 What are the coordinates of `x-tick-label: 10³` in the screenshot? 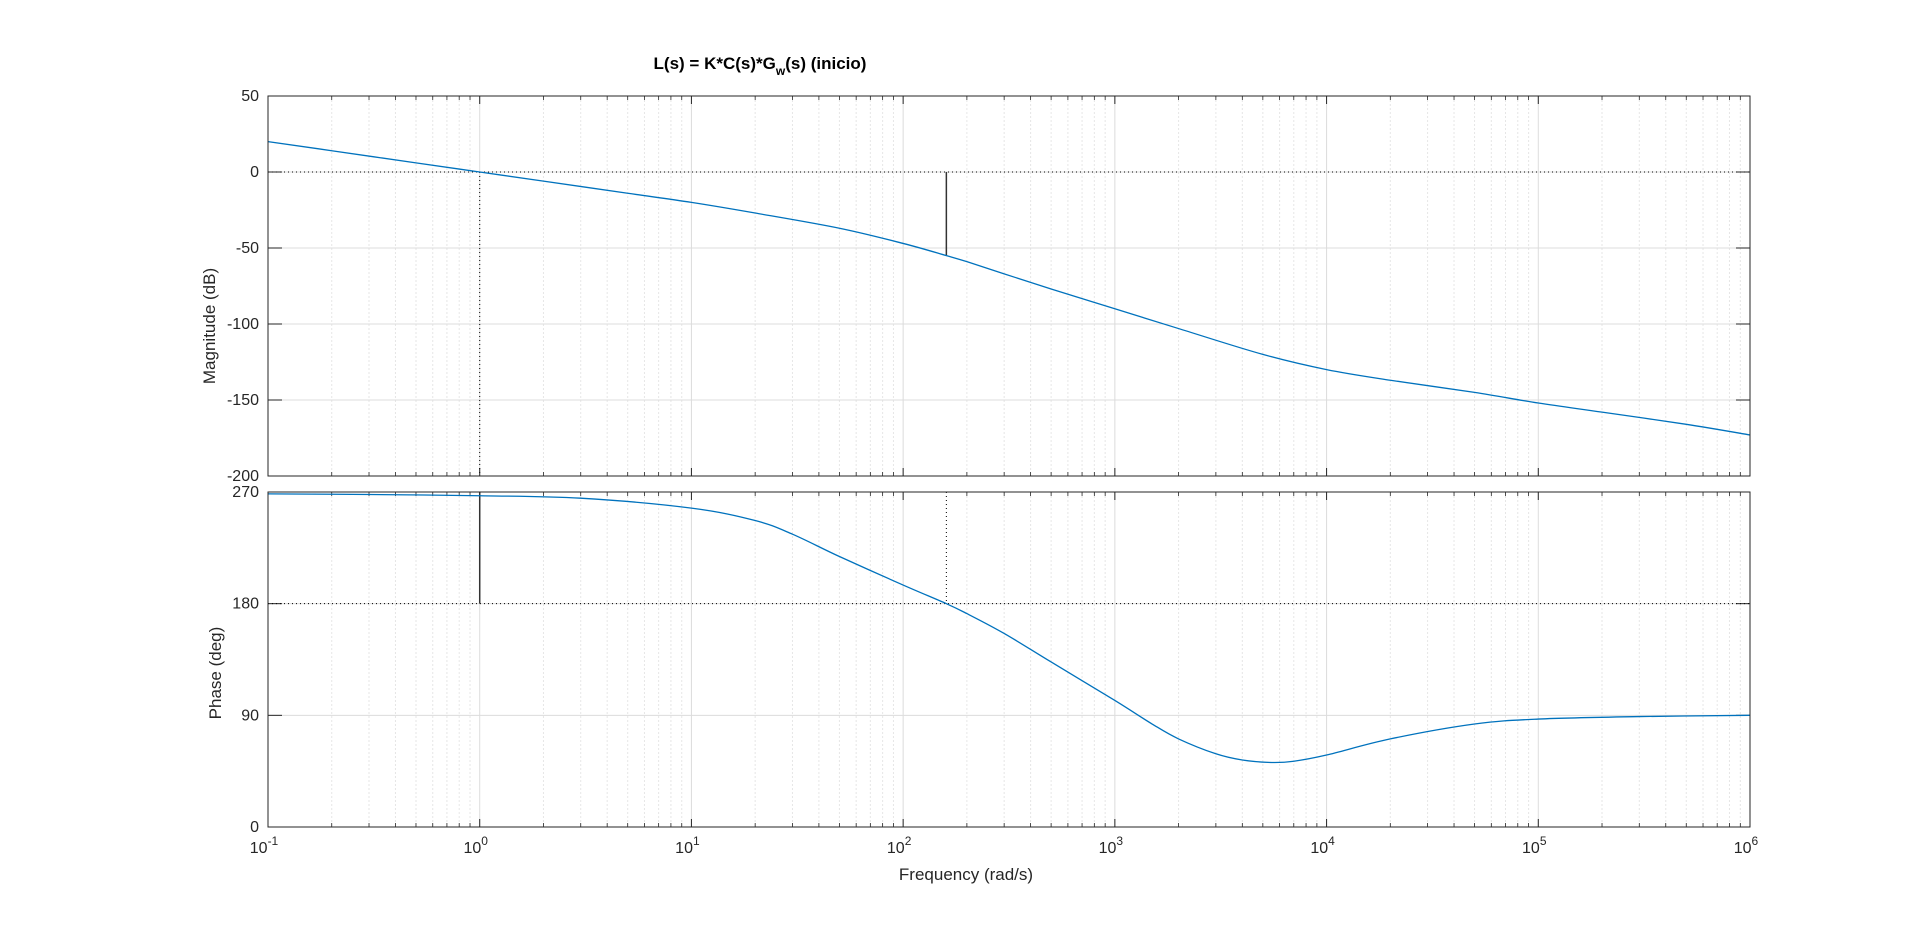 It's located at (1111, 845).